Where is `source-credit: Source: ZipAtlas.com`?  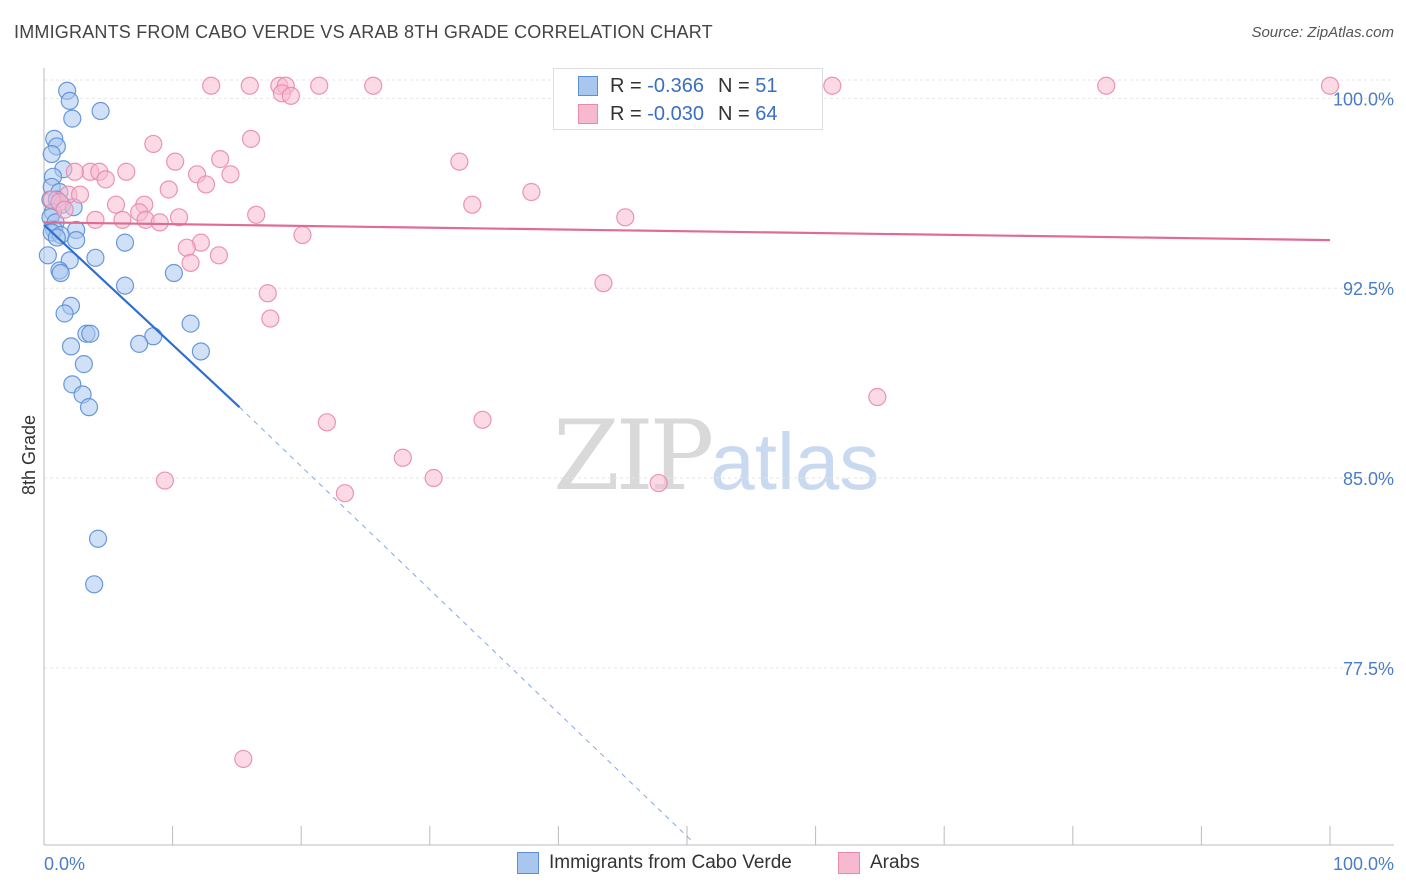 source-credit: Source: ZipAtlas.com is located at coordinates (1322, 32).